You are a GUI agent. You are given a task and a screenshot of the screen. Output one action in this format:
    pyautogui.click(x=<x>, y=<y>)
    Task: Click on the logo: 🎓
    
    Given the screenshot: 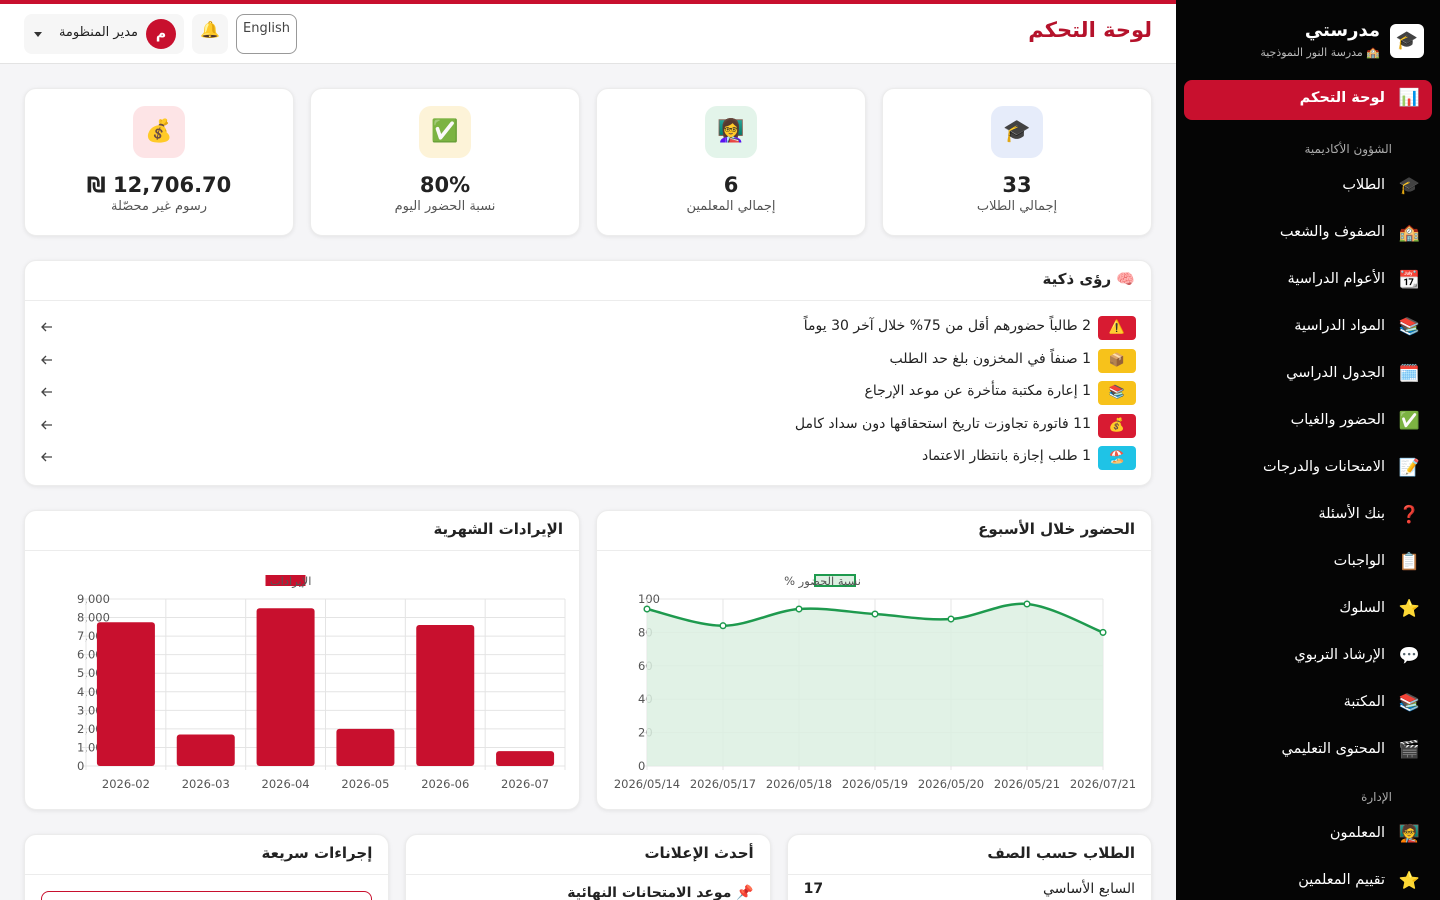 What is the action you would take?
    pyautogui.click(x=1407, y=41)
    